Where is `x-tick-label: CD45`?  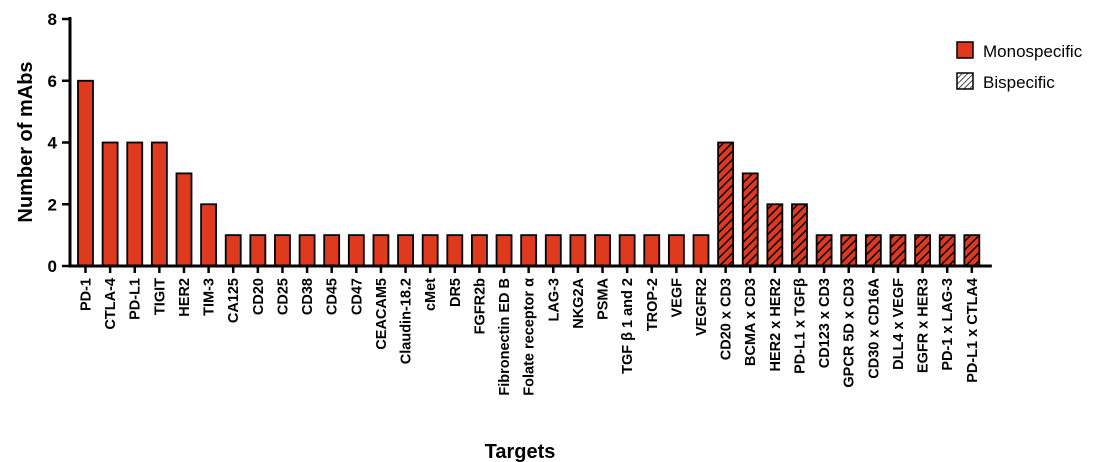 x-tick-label: CD45 is located at coordinates (333, 296).